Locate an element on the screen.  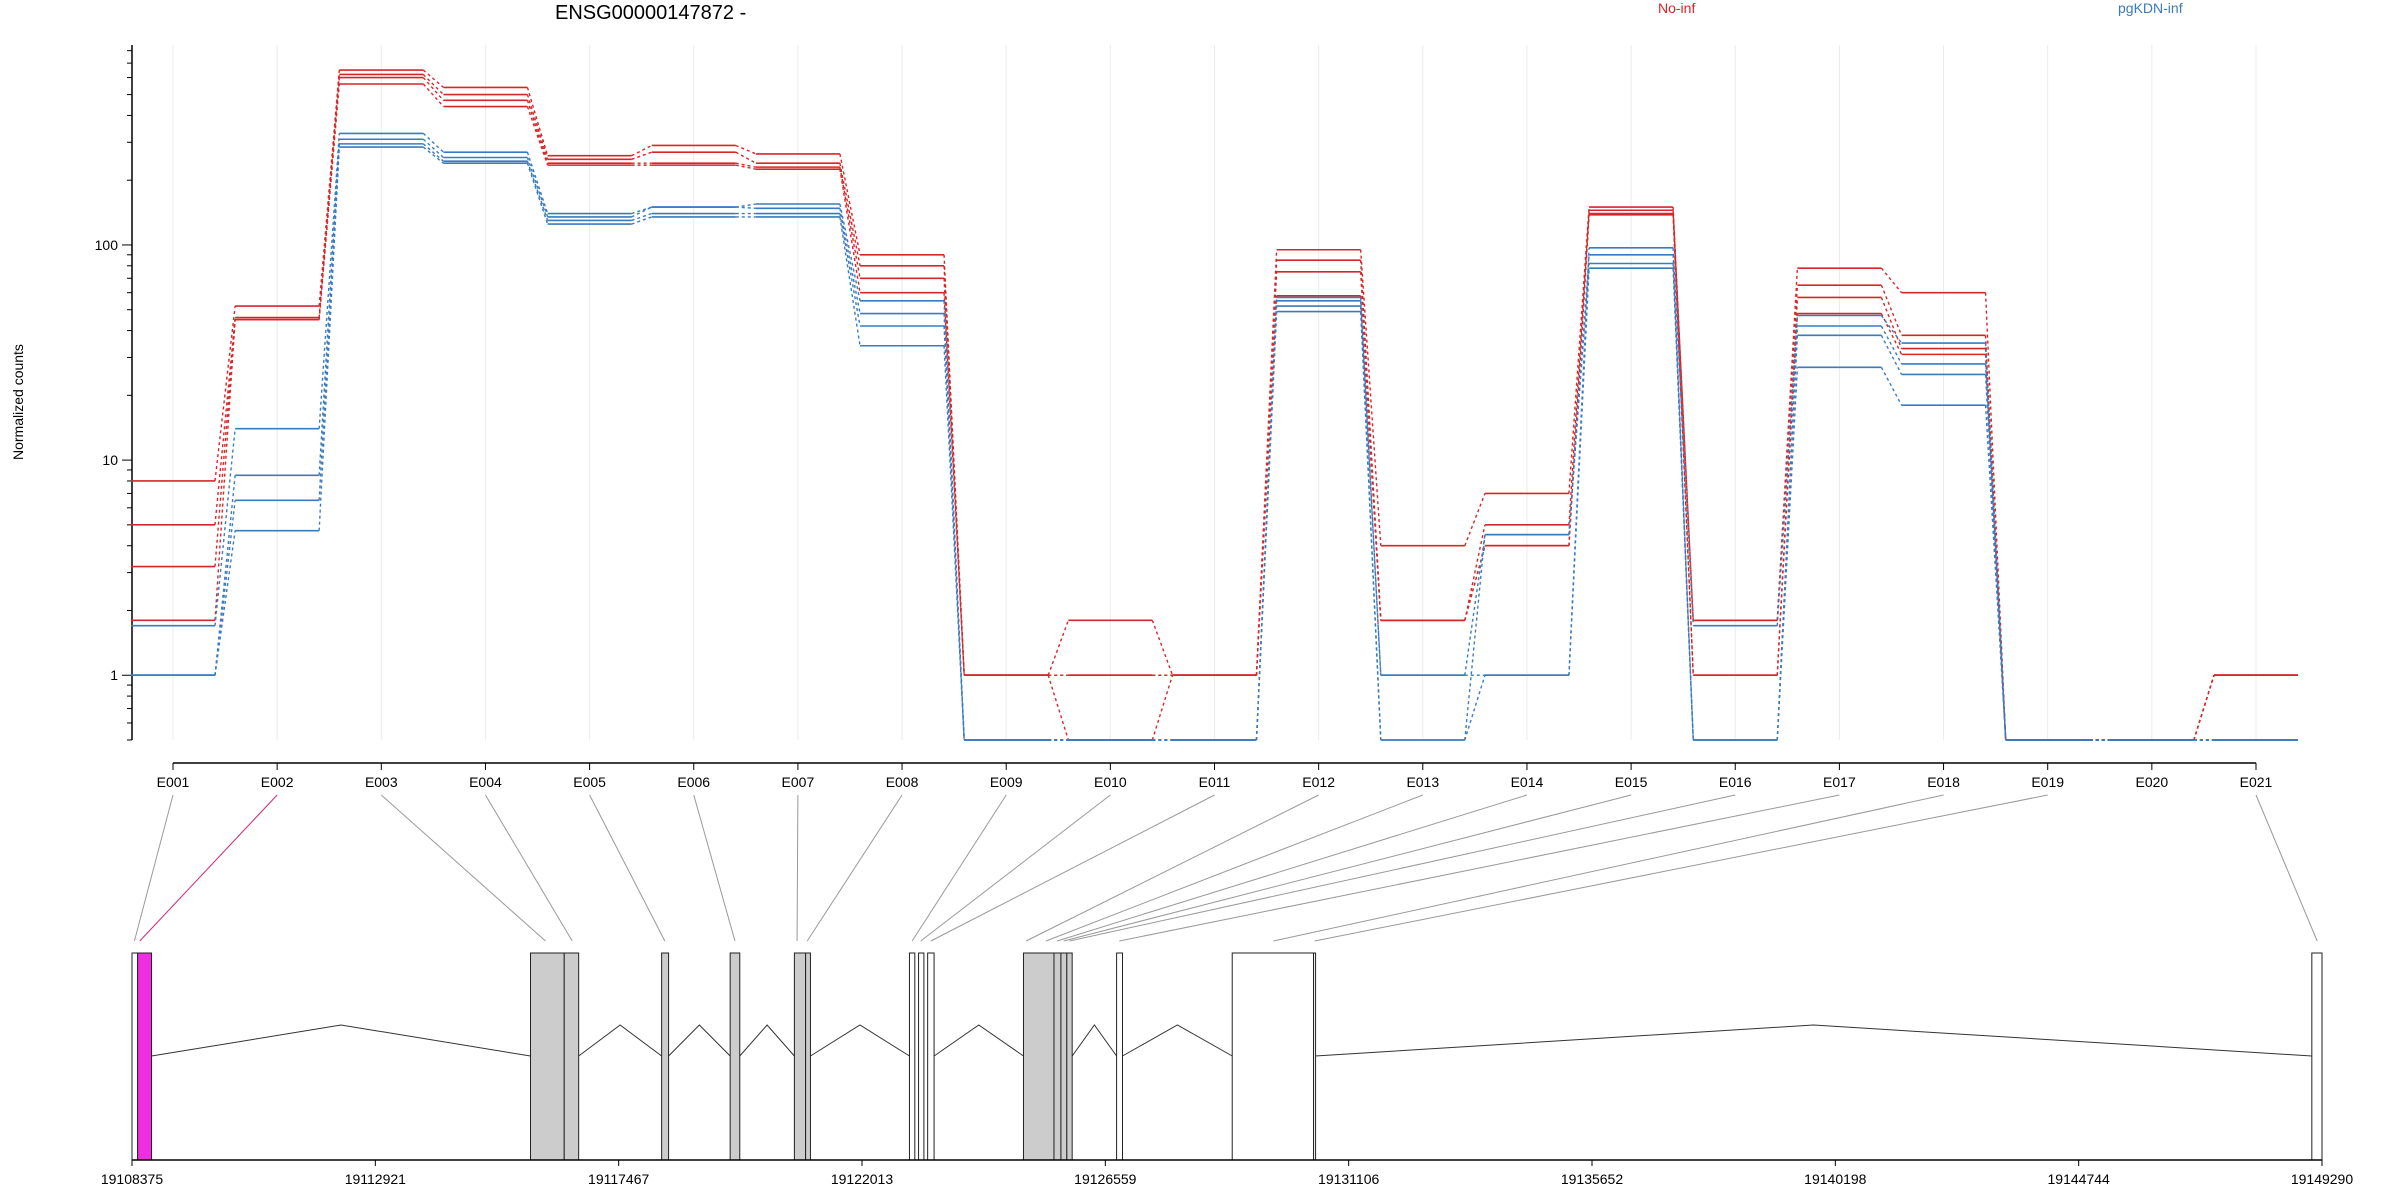
exon-box-E001 is located at coordinates (135, 1056).